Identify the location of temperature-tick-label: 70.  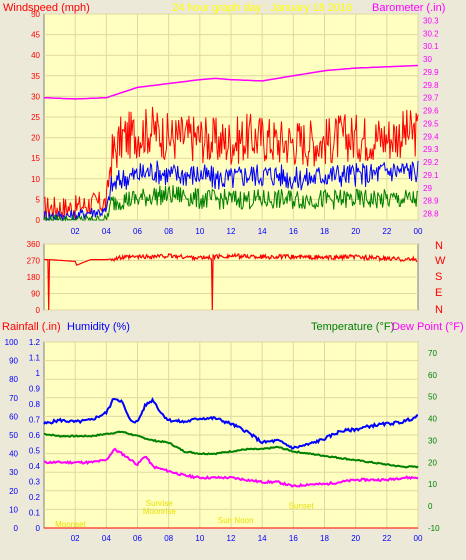
(432, 353).